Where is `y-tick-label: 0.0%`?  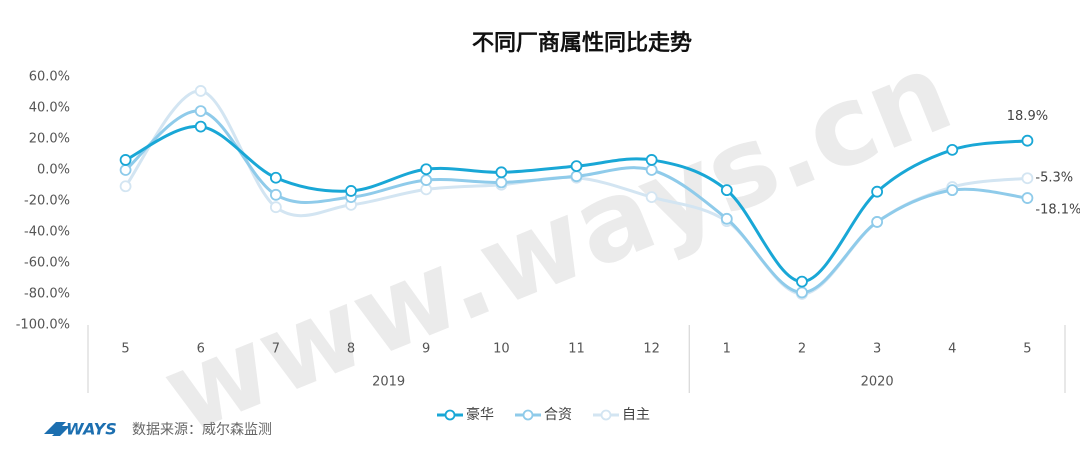 y-tick-label: 0.0% is located at coordinates (53, 170).